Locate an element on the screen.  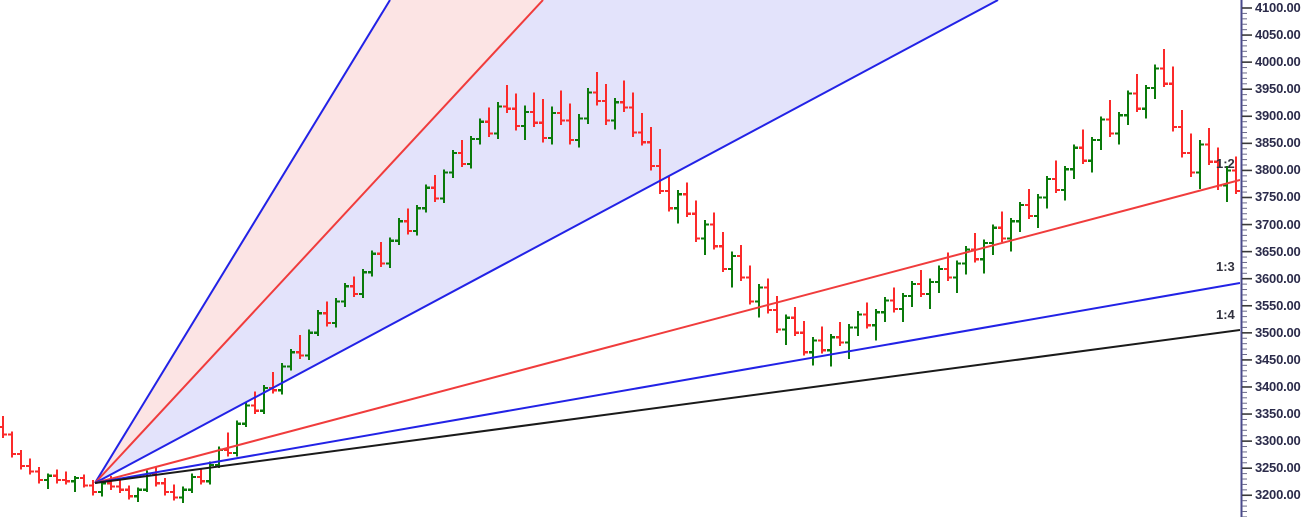
price-tick-label: 4050.00 is located at coordinates (1278, 35).